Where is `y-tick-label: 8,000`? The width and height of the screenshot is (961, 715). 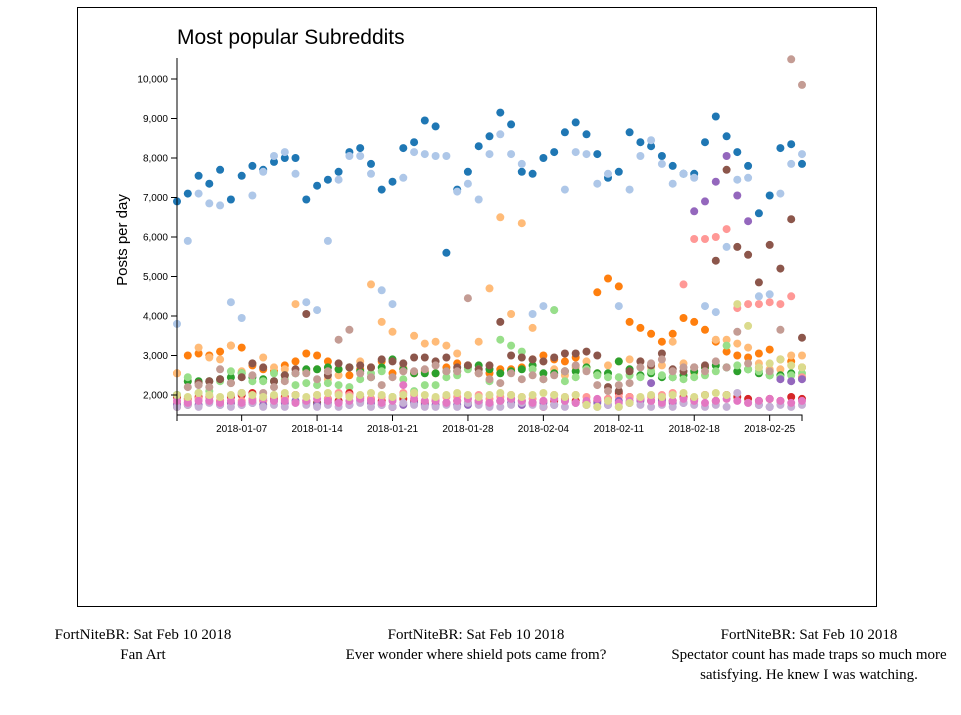 y-tick-label: 8,000 is located at coordinates (155, 159).